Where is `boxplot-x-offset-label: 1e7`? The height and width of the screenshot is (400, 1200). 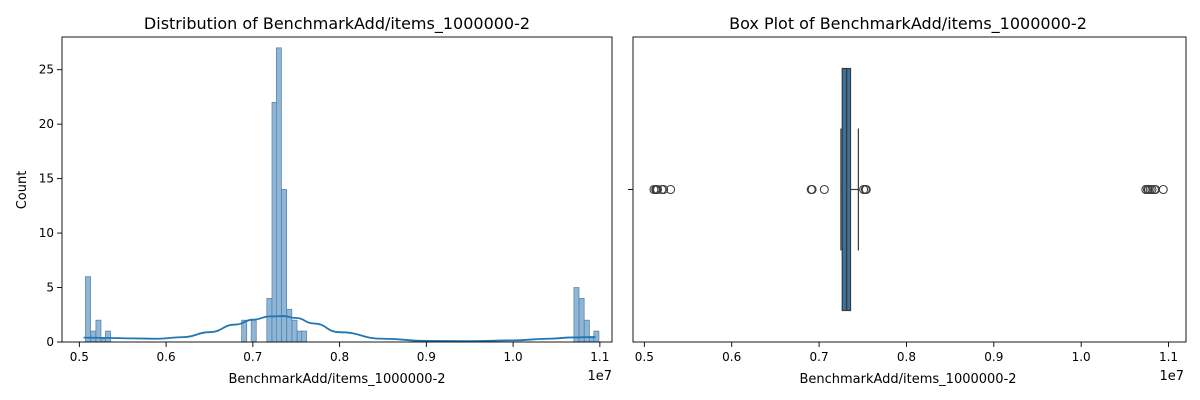
boxplot-x-offset-label: 1e7 is located at coordinates (1171, 376).